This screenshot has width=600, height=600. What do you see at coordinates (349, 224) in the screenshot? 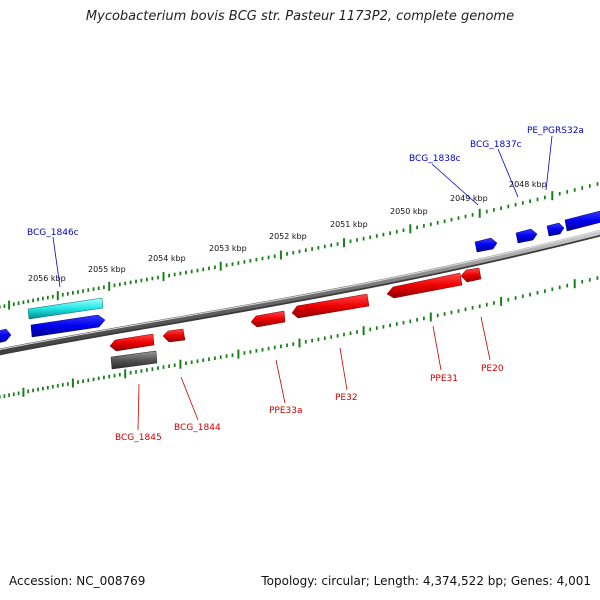
I see `kbp-label: 2051 kbp` at bounding box center [349, 224].